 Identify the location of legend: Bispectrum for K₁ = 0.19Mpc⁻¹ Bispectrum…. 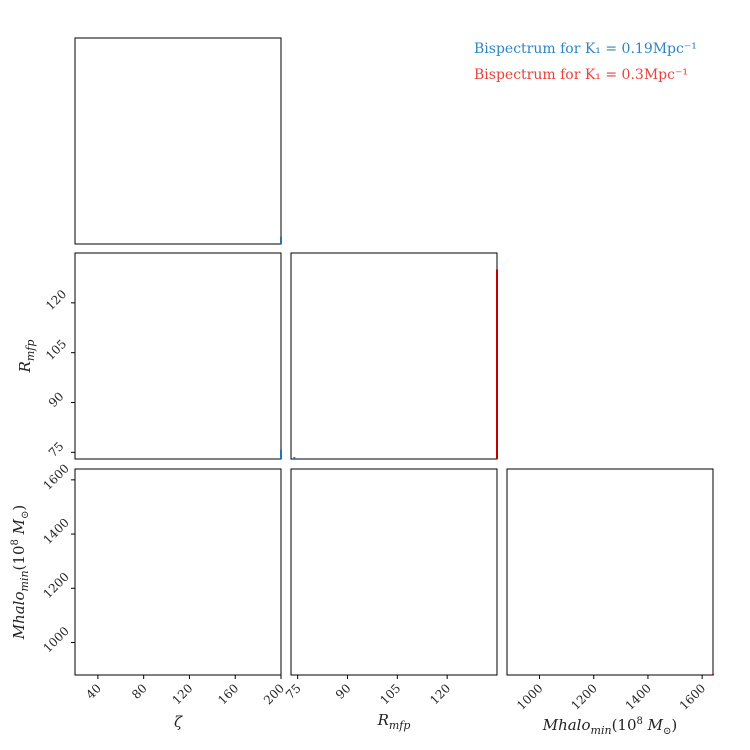
(585, 62).